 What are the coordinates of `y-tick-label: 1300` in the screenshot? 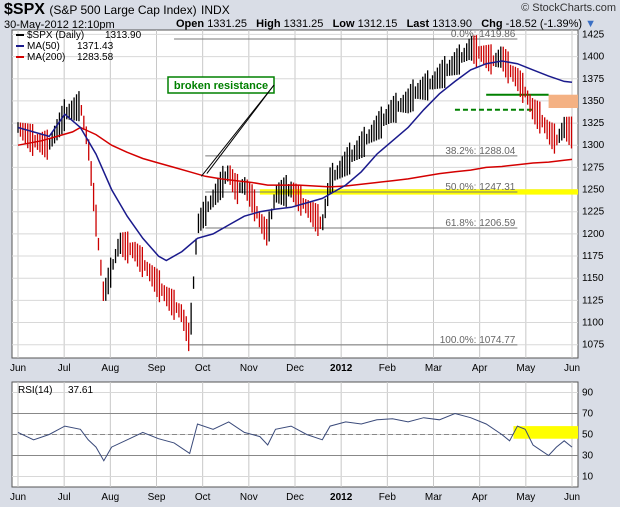 It's located at (593, 145).